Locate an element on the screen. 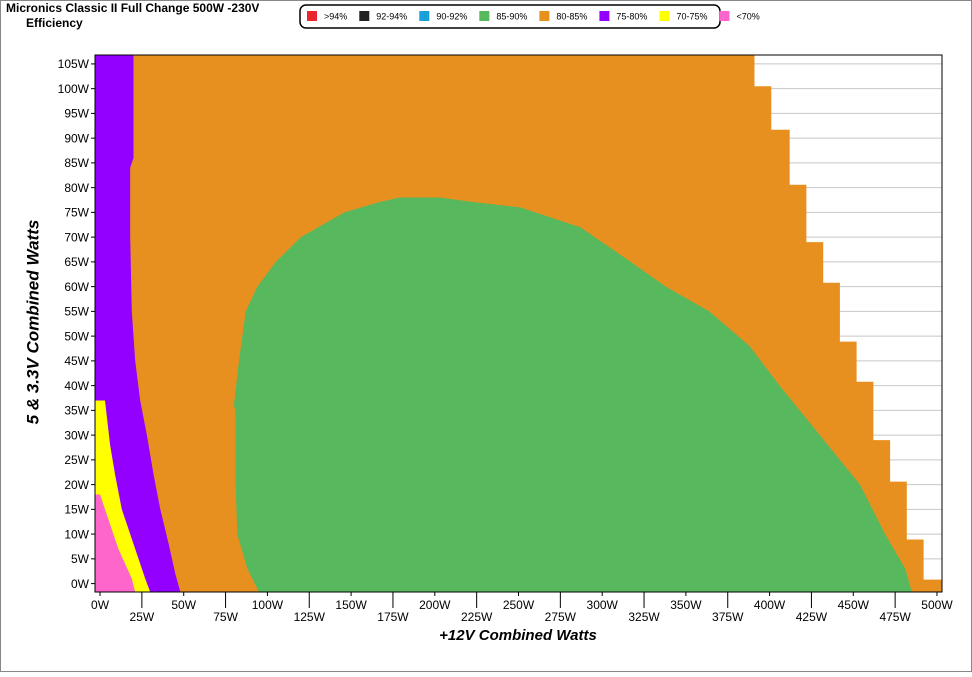 The width and height of the screenshot is (972, 677). y-tick-label: 65W is located at coordinates (76, 262).